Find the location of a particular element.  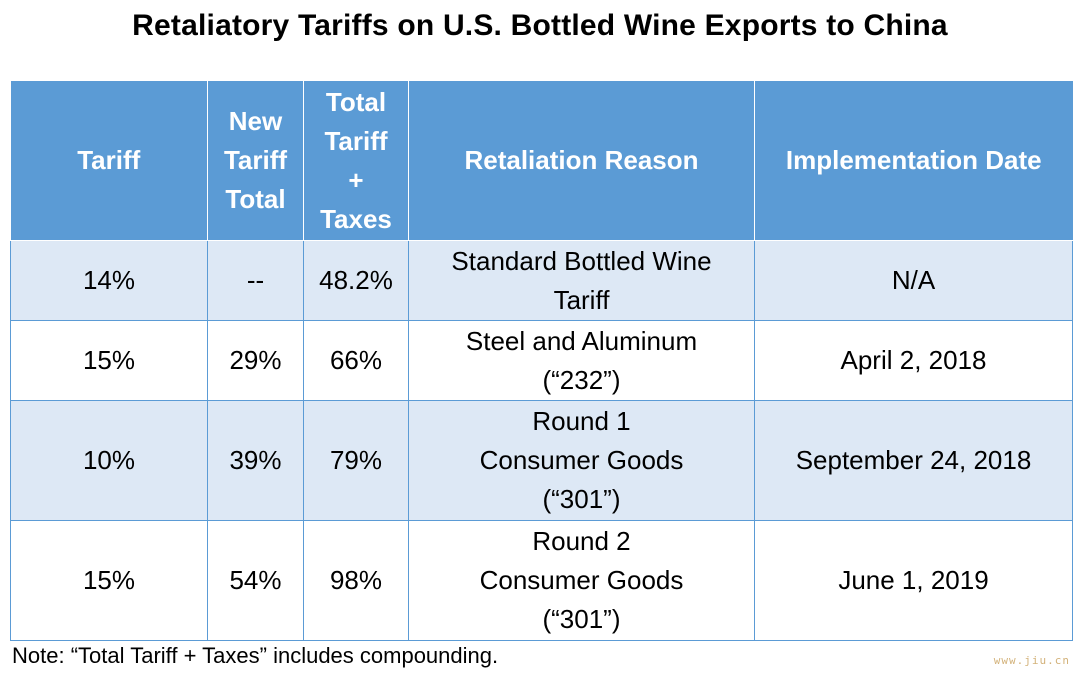

cell-new-total: 29% is located at coordinates (255, 360).